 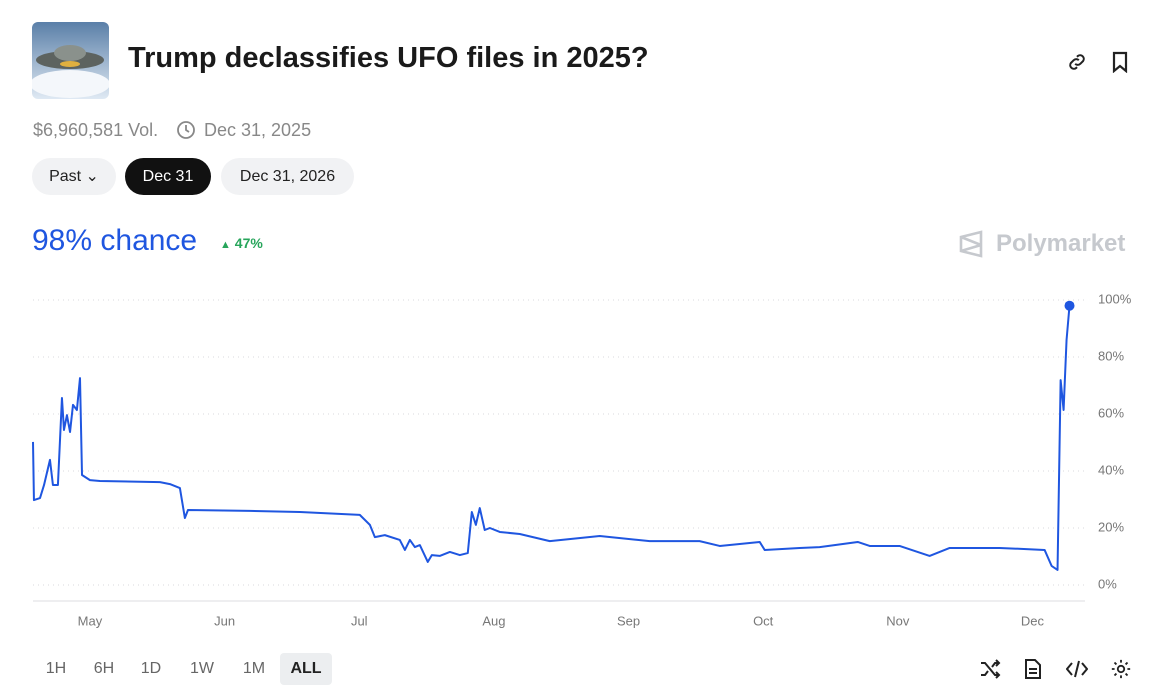 I want to click on y-tick-label: 100%, so click(x=1115, y=298).